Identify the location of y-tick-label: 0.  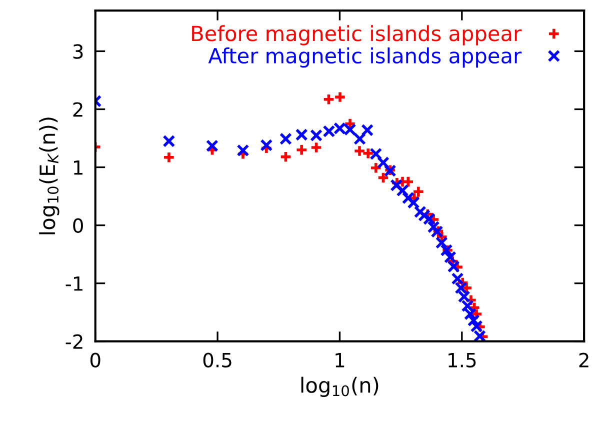
(78, 225).